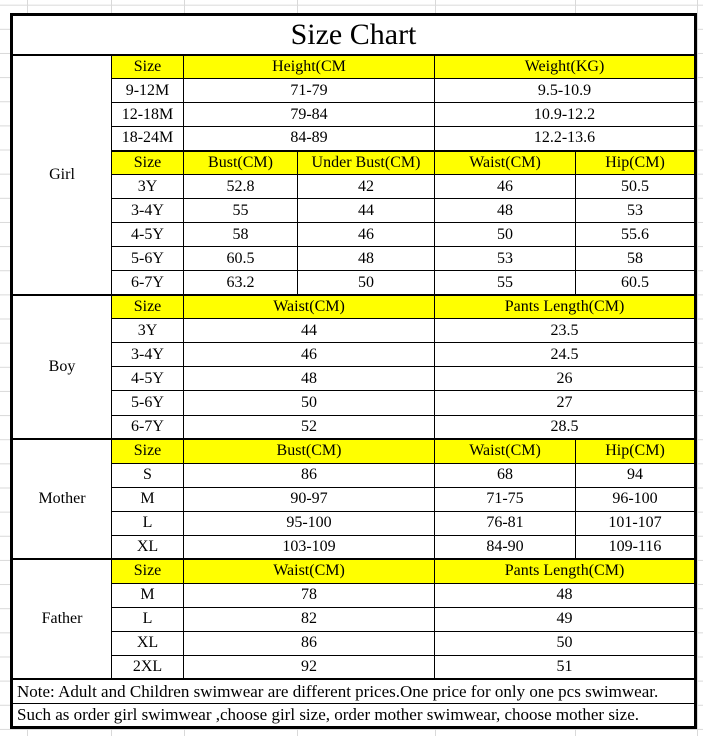 This screenshot has height=736, width=703. What do you see at coordinates (309, 667) in the screenshot?
I see `waist-cell: 92` at bounding box center [309, 667].